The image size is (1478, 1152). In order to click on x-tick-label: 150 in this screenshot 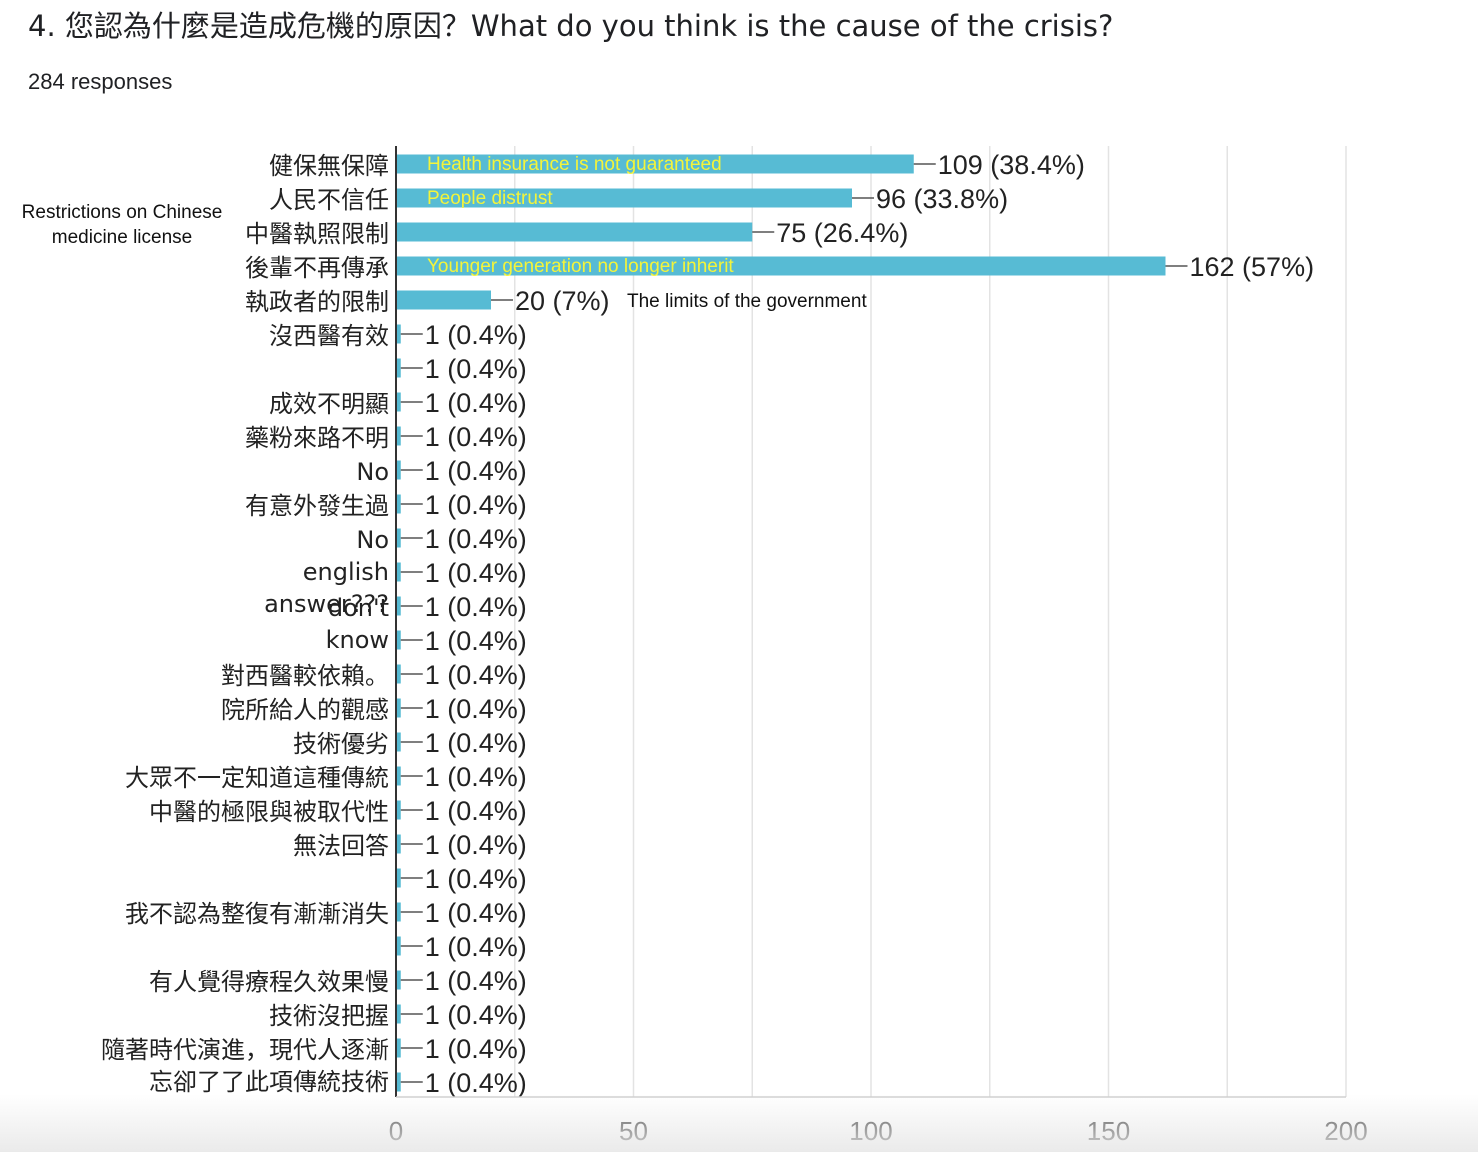, I will do `click(1108, 1131)`.